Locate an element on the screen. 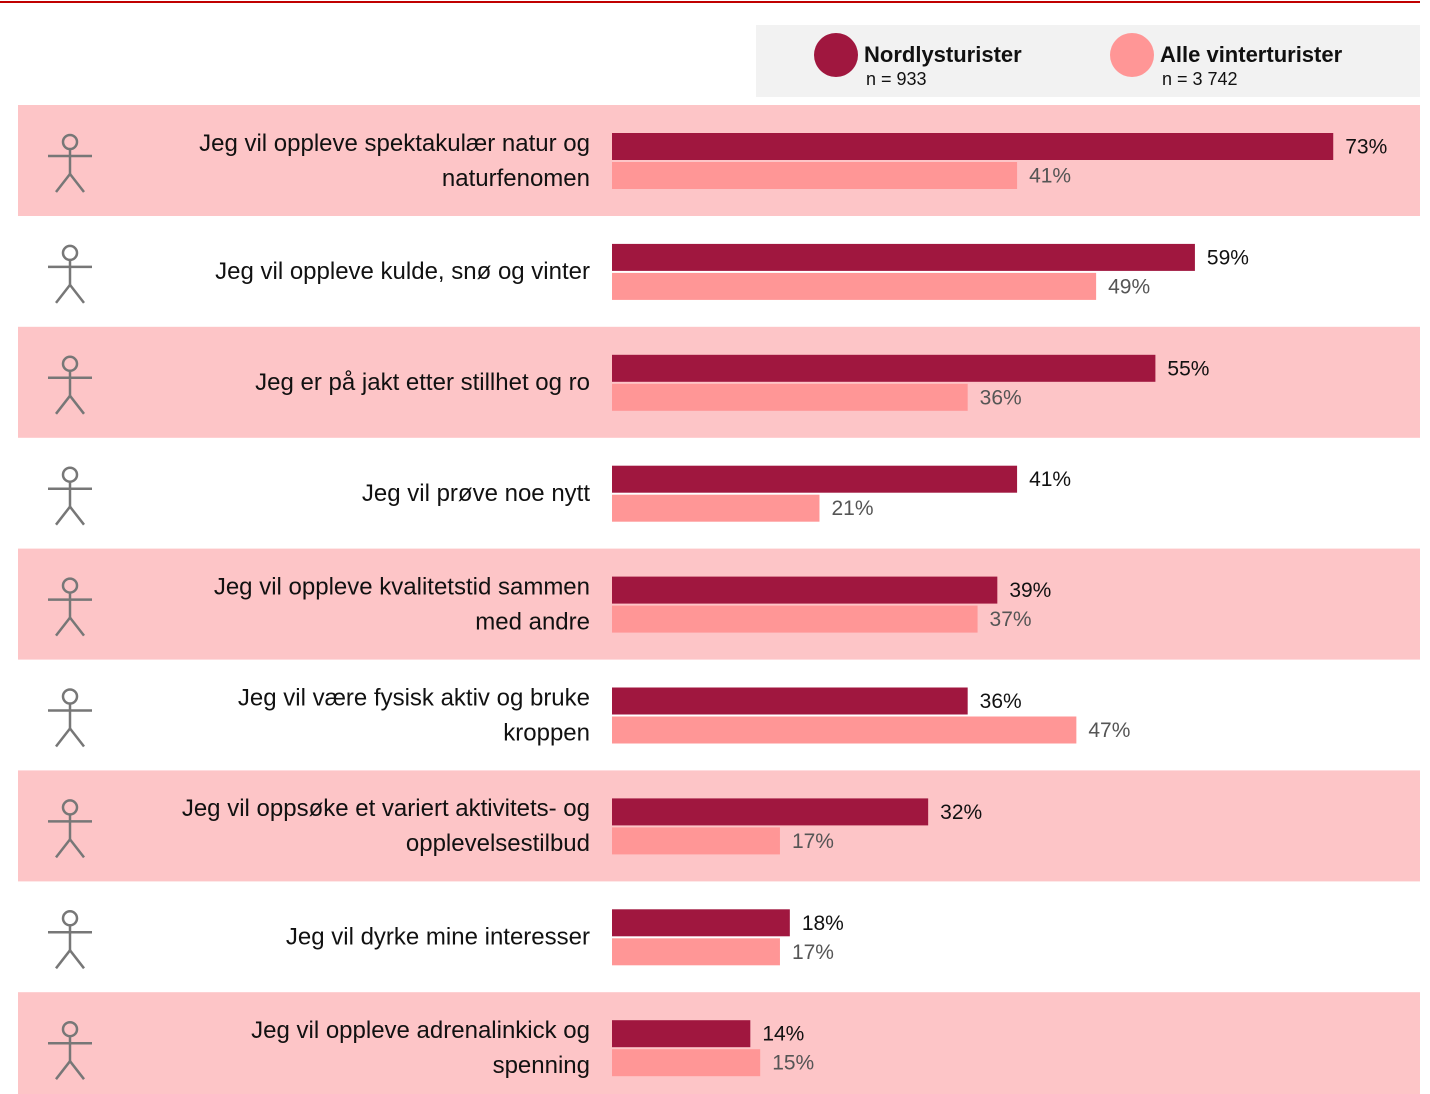  legend-n: n = 933 is located at coordinates (896, 79).